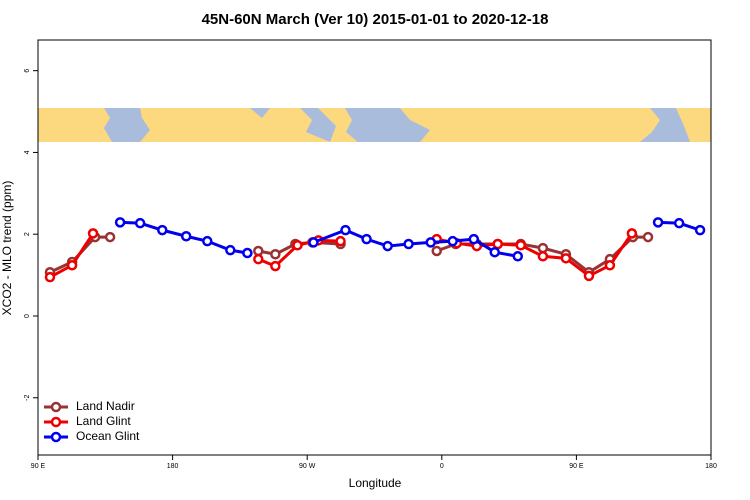  Describe the element at coordinates (105, 406) in the screenshot. I see `legend-label: Land Nadir` at that location.